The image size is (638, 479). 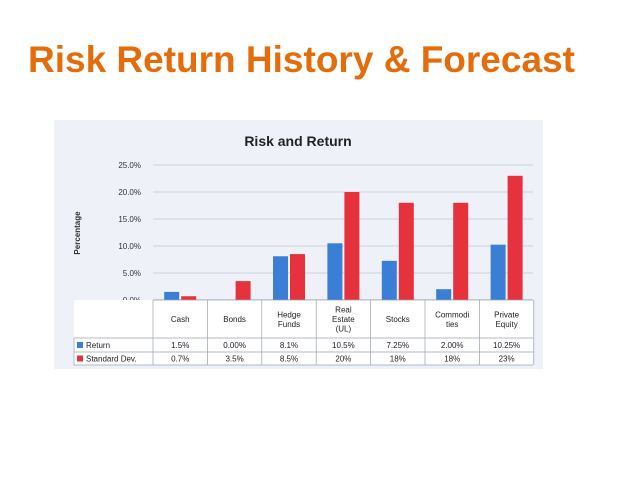 What do you see at coordinates (111, 359) in the screenshot?
I see `legend-label: Standard Dev.` at bounding box center [111, 359].